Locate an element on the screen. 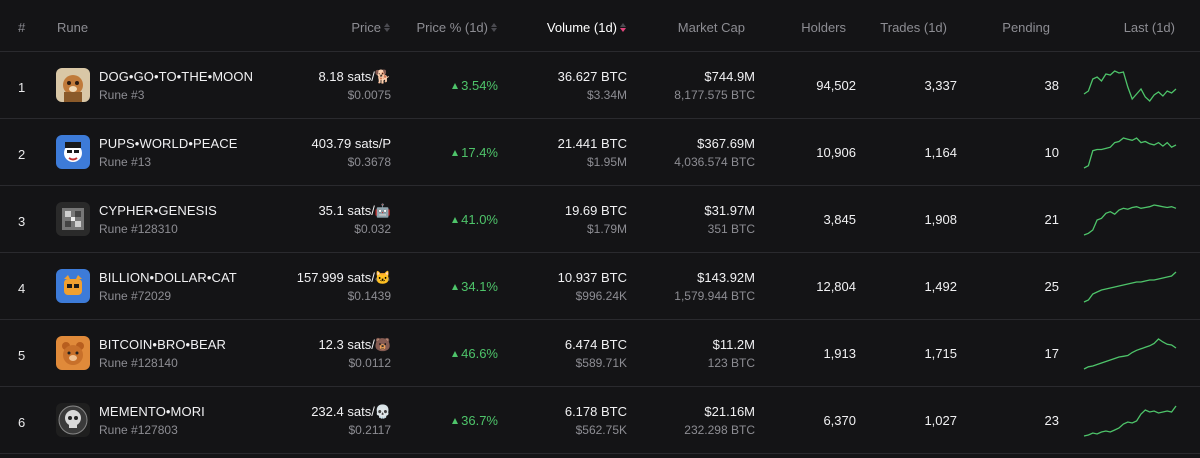 This screenshot has height=458, width=1200. price-sats: 8.18 sats/🐕 is located at coordinates (354, 76).